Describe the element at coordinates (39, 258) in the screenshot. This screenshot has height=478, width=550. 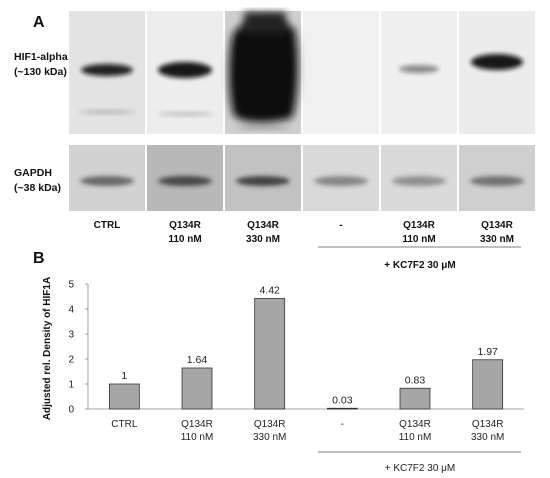
I see `panel-b-label: B` at that location.